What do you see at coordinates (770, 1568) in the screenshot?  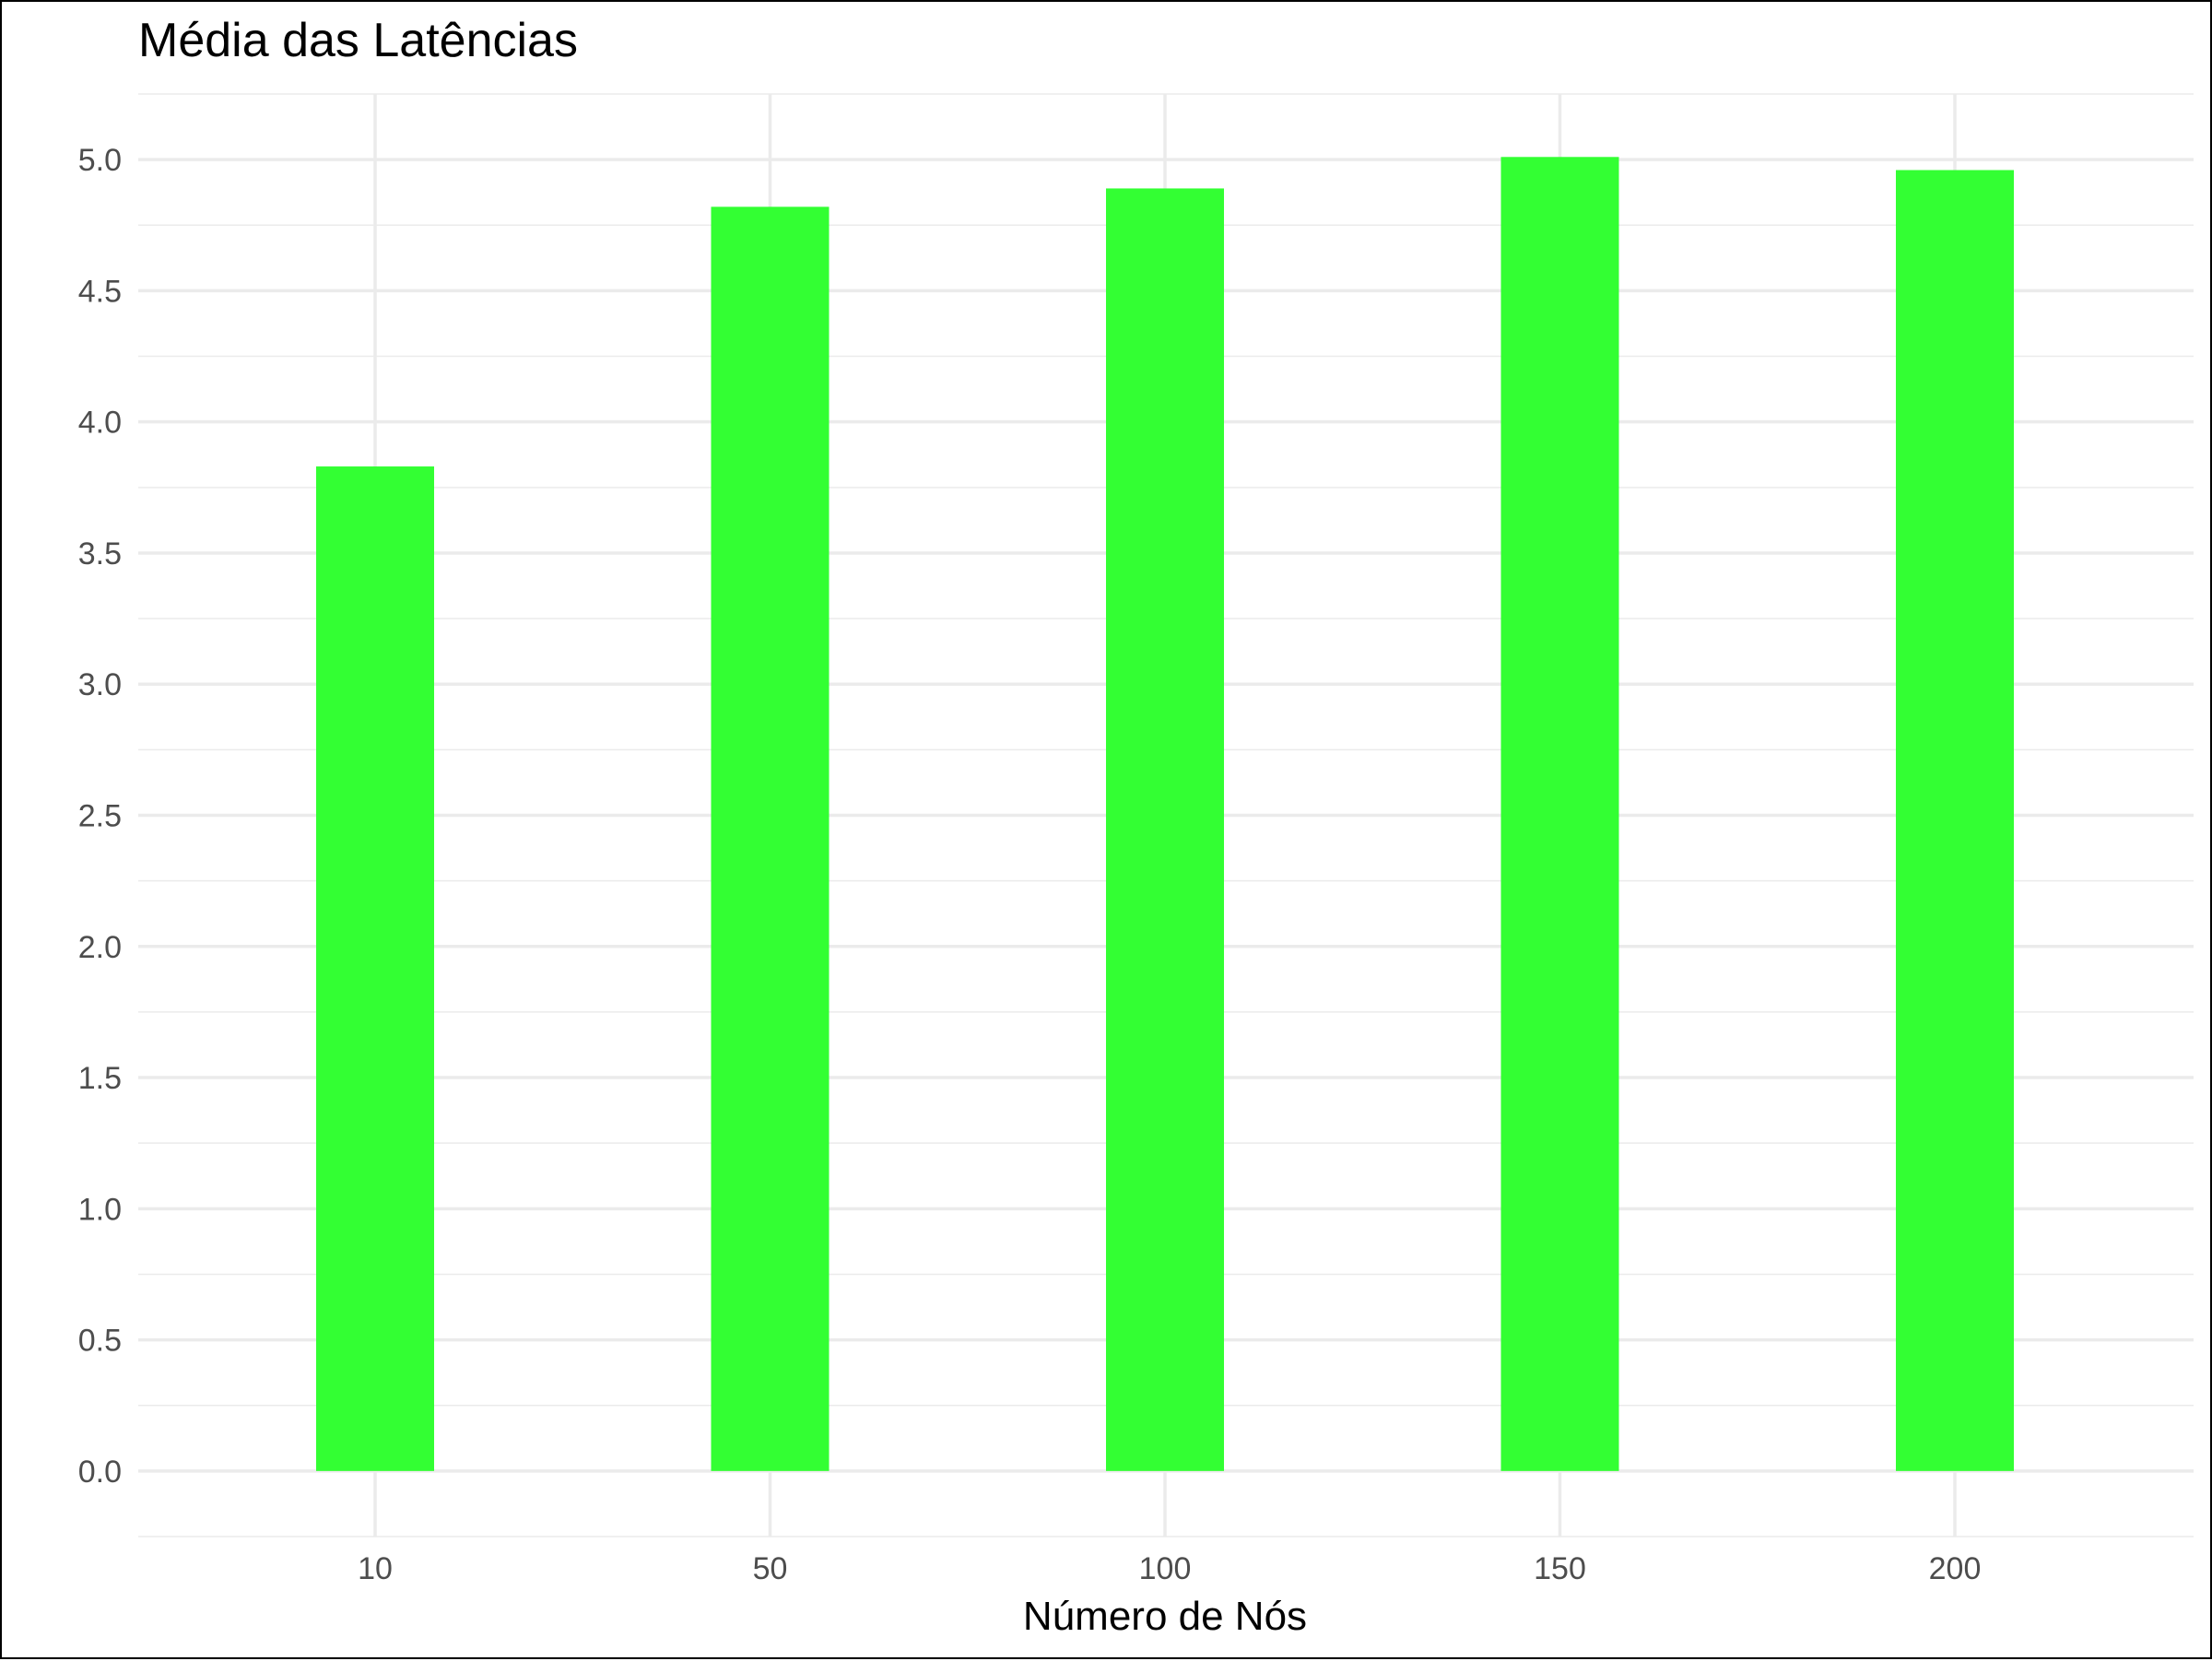 I see `x-tick-label: 50` at bounding box center [770, 1568].